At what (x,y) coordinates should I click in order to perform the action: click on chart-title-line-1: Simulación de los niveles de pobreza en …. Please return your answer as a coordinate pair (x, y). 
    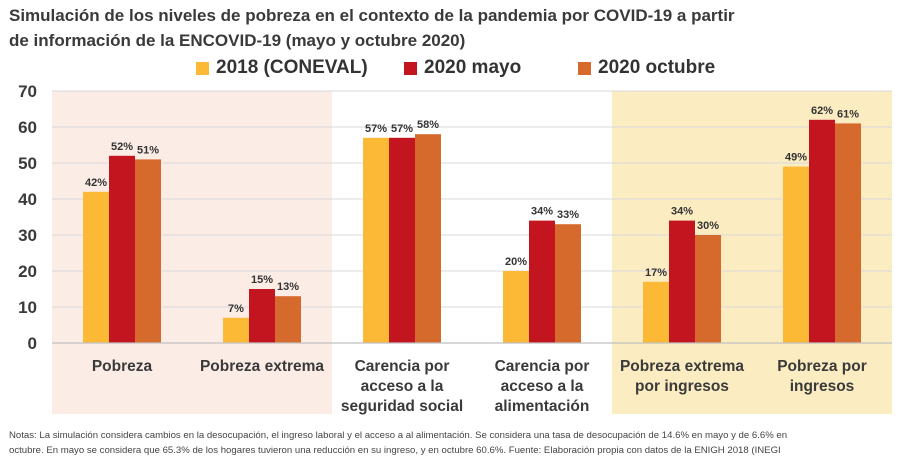
    Looking at the image, I should click on (372, 15).